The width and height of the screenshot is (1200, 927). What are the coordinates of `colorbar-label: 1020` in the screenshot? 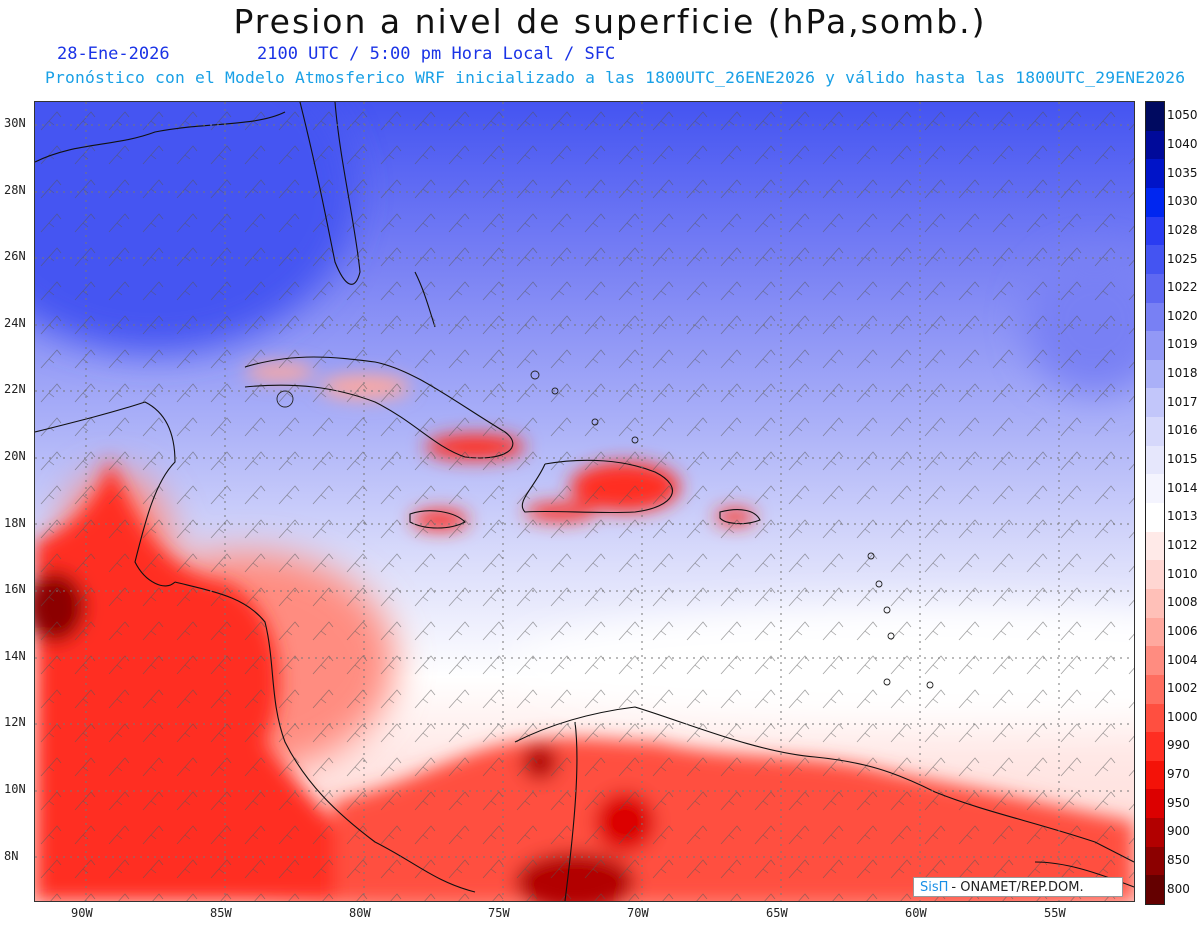 It's located at (1182, 315).